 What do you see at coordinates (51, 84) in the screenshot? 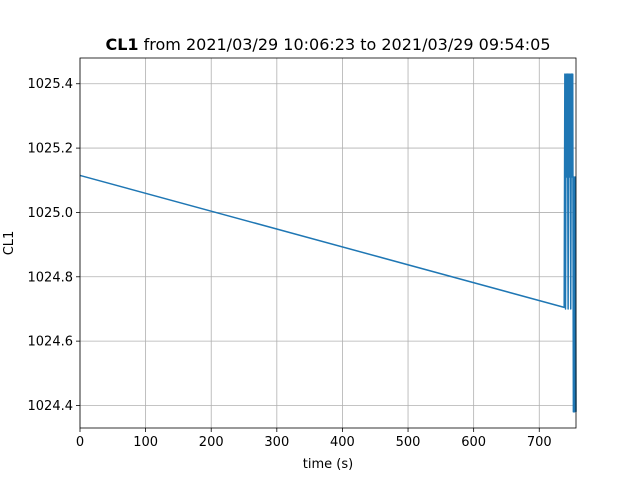
I see `y-tick-label: 1025.4` at bounding box center [51, 84].